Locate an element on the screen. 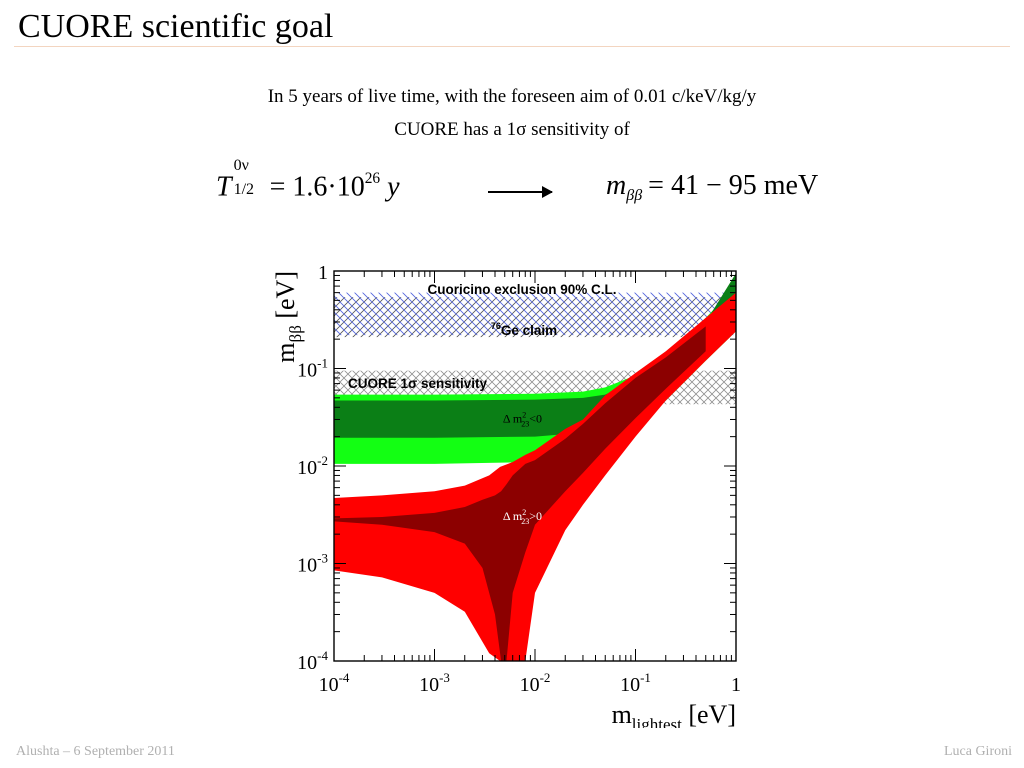  y-tick-label: 10⁻⁴ is located at coordinates (312, 661).